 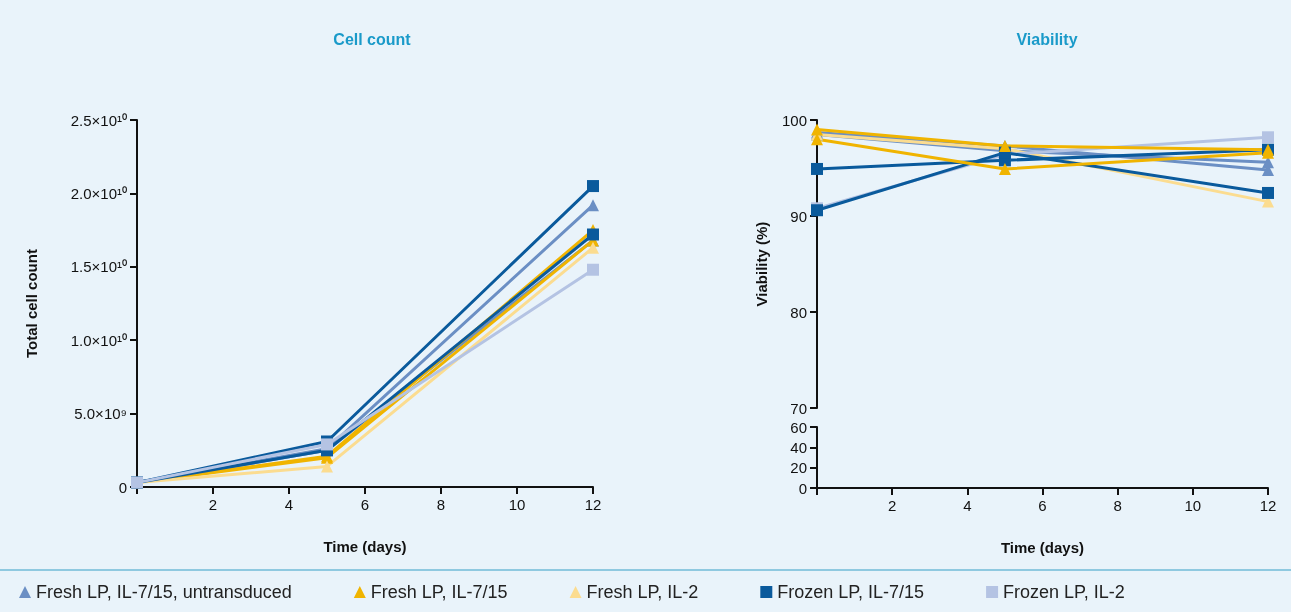 I want to click on y-tick-label: 5.0×10⁹, so click(x=100, y=414).